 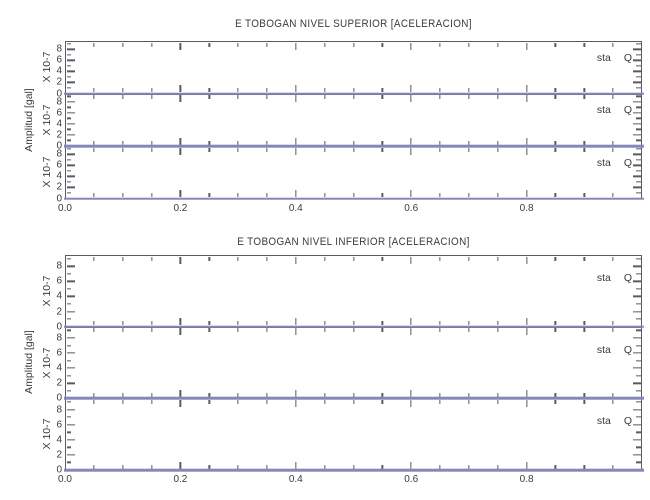 What do you see at coordinates (59, 281) in the screenshot?
I see `y-tick-label: 6` at bounding box center [59, 281].